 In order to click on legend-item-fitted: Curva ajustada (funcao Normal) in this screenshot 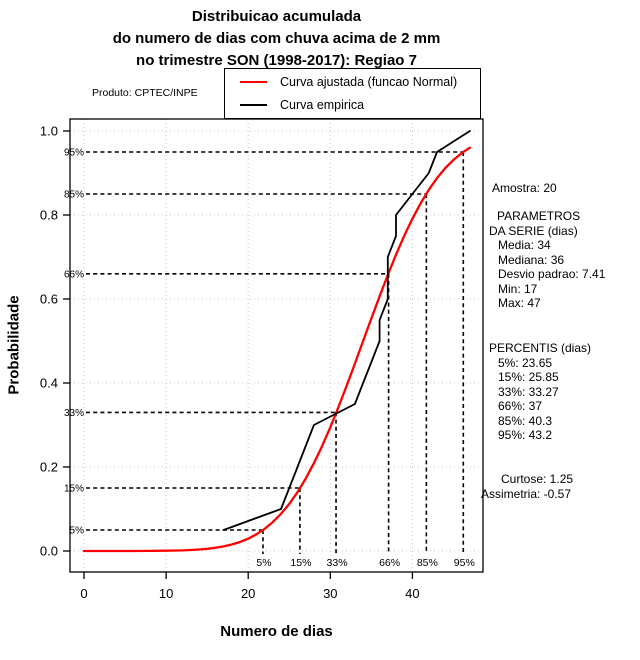, I will do `click(352, 82)`.